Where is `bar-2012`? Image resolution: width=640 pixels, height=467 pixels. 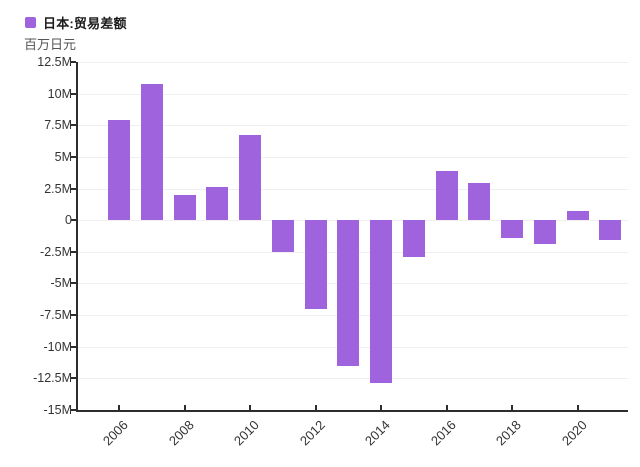
bar-2012 is located at coordinates (315, 264).